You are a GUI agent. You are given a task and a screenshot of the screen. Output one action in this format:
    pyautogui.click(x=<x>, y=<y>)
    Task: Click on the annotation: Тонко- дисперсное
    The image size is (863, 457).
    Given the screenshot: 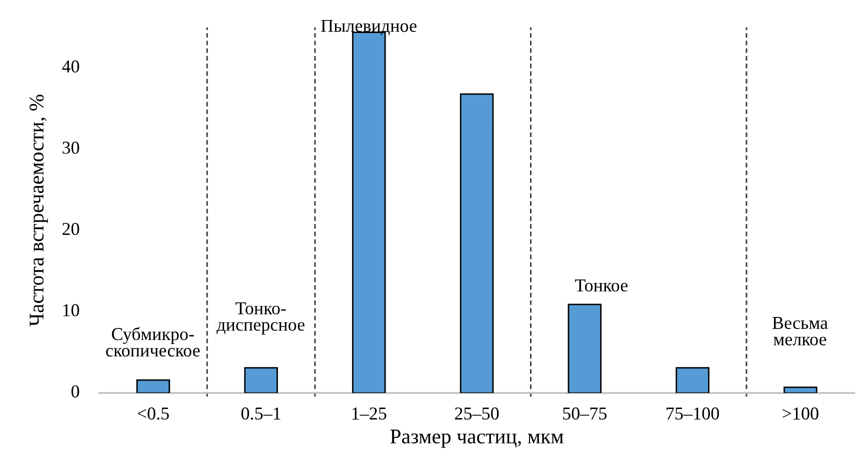 What is the action you would take?
    pyautogui.click(x=260, y=318)
    